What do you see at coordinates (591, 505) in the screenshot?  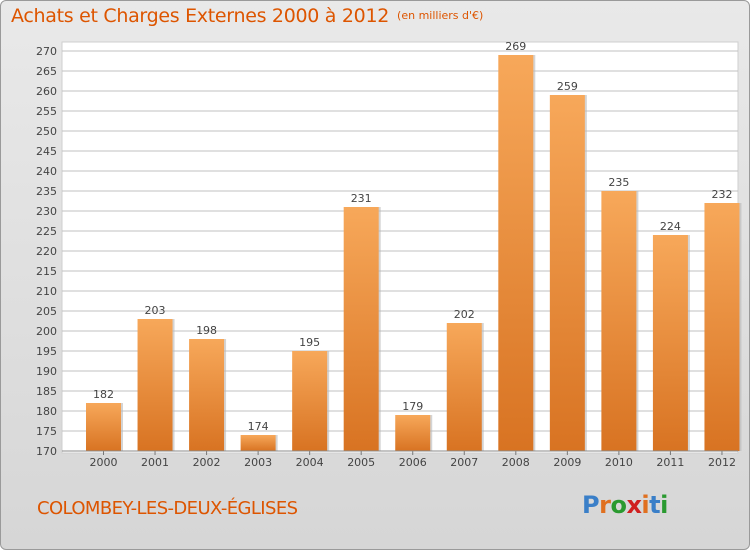 I see `logo-letter: P` at bounding box center [591, 505].